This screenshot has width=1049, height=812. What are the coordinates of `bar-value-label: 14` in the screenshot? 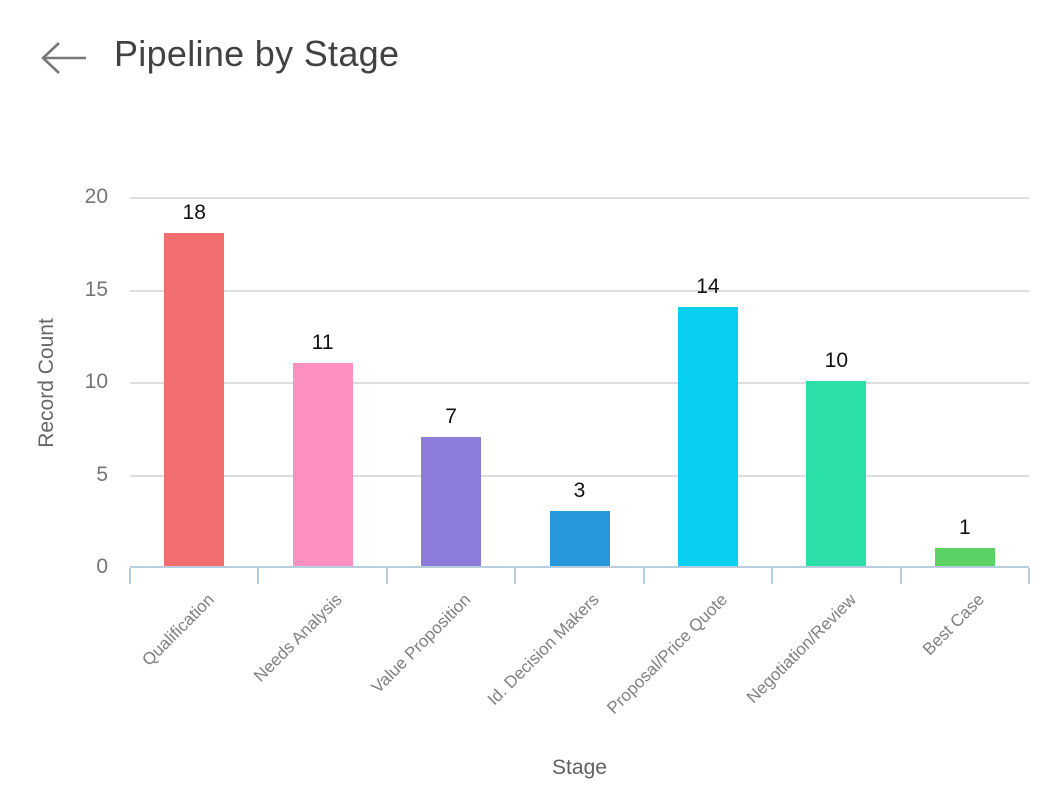 It's located at (708, 286).